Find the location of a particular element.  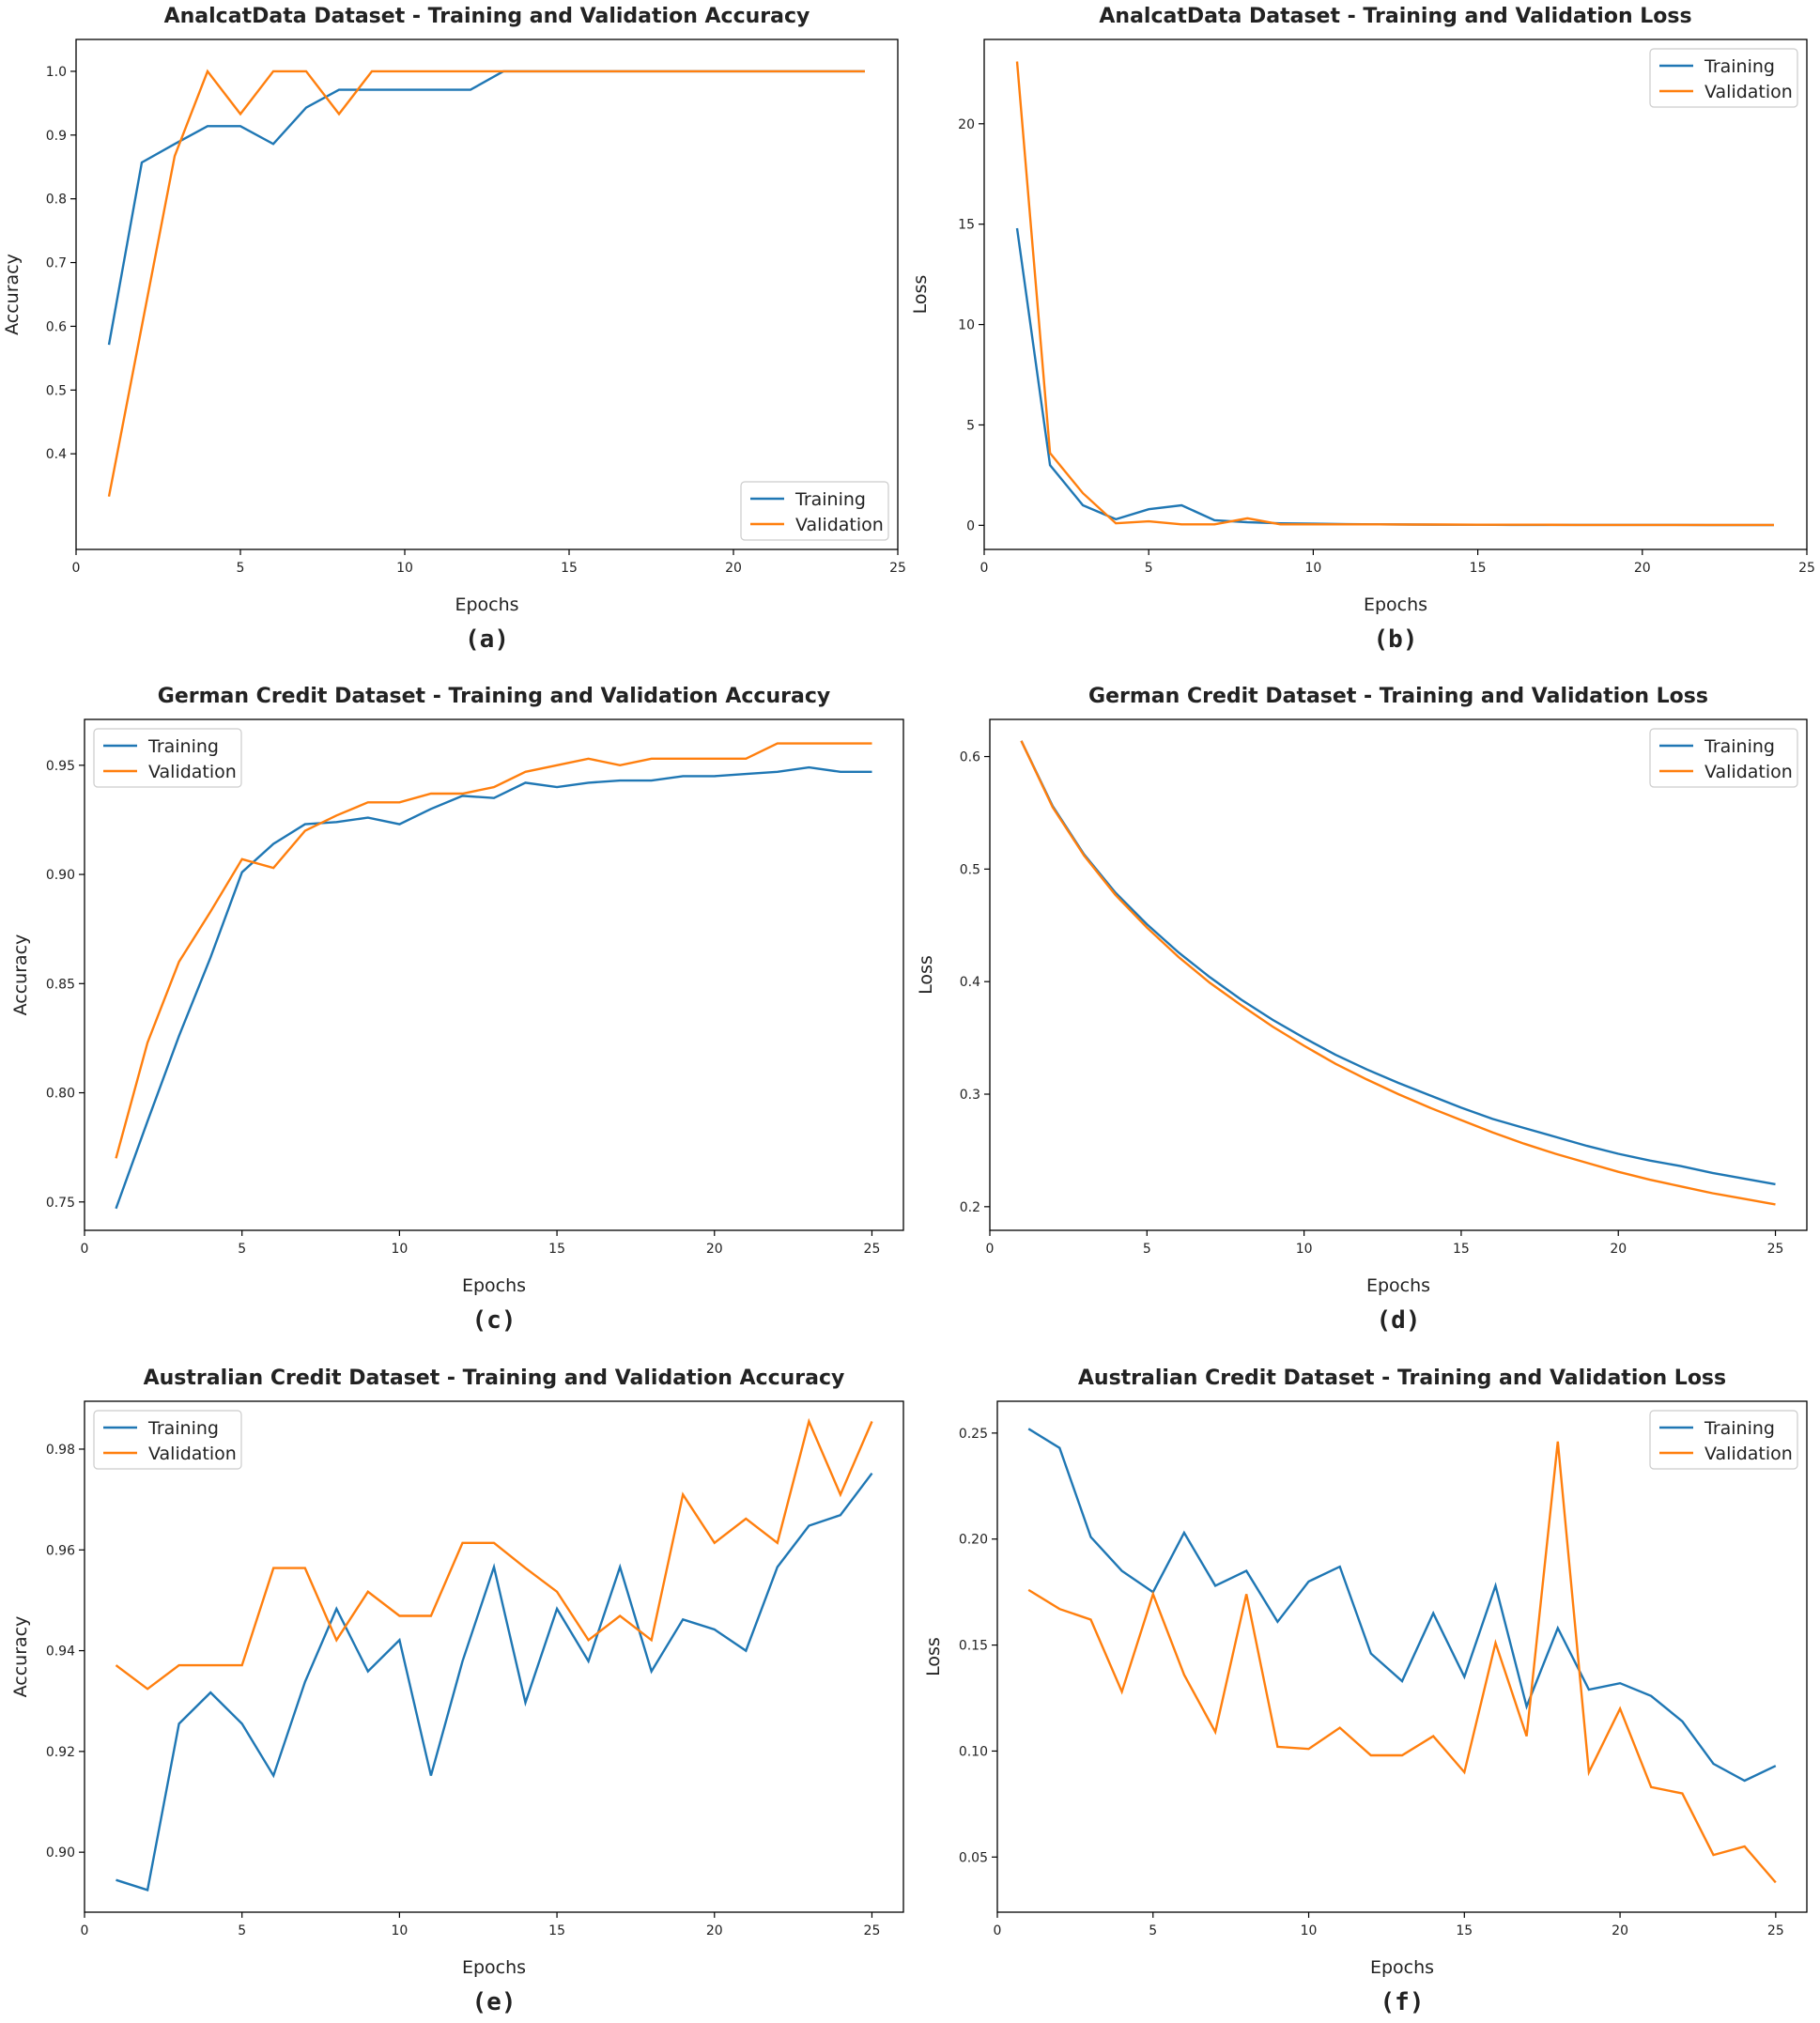

y-tick-label: 0.95 is located at coordinates (61, 766).